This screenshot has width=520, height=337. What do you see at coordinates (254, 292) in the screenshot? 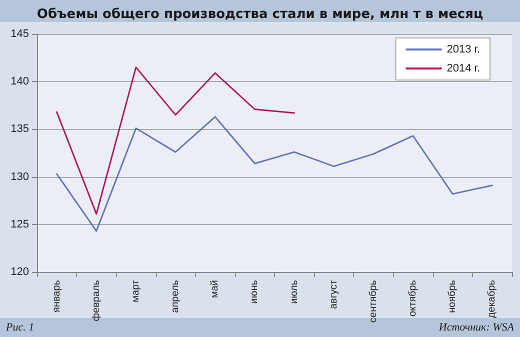
I see `x-tick-label: июнь` at bounding box center [254, 292].